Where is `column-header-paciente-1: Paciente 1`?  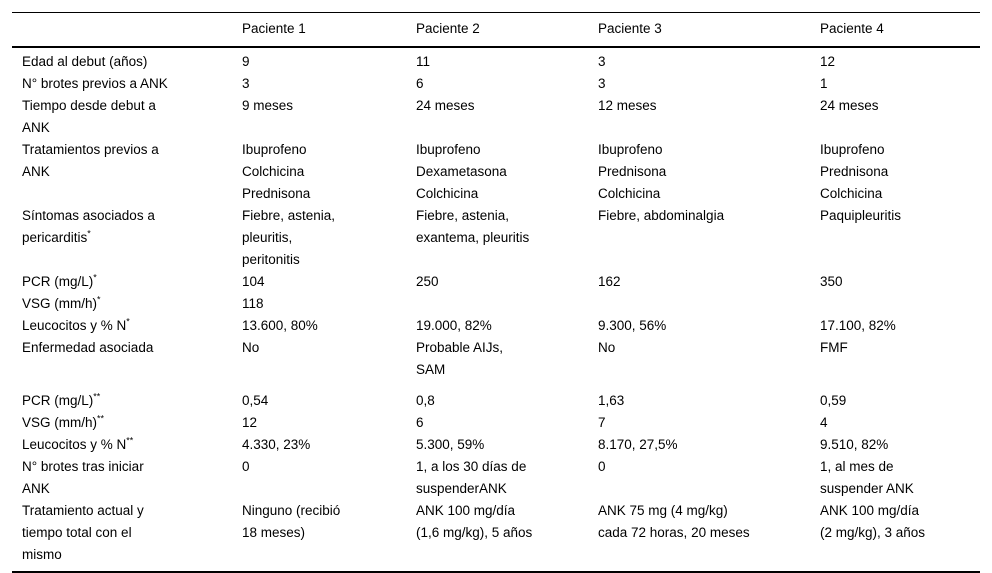 column-header-paciente-1: Paciente 1 is located at coordinates (329, 30).